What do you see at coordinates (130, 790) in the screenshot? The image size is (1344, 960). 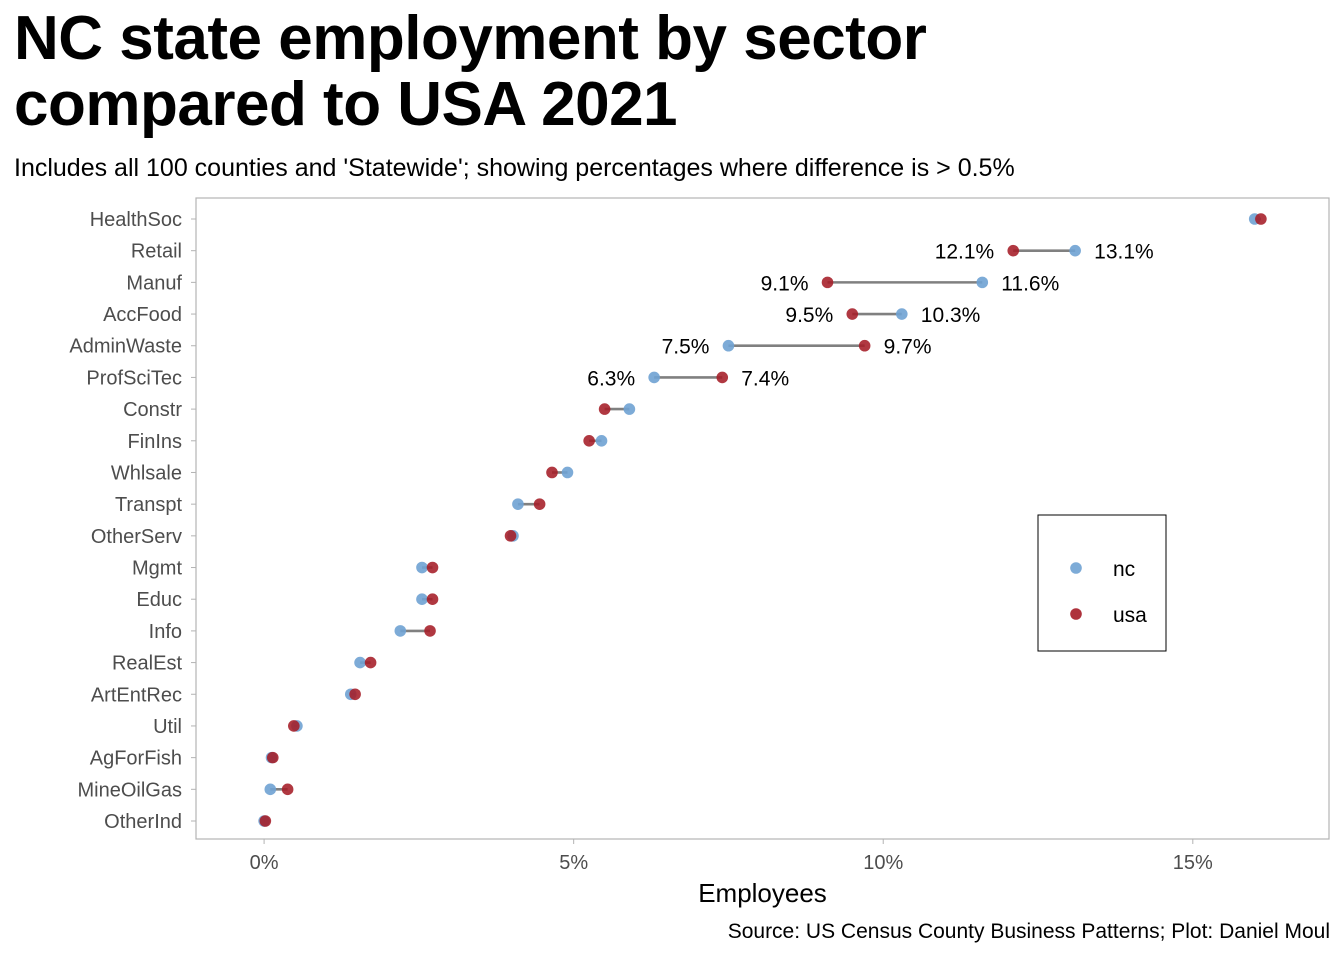 I see `y-tick-label: MineOilGas` at bounding box center [130, 790].